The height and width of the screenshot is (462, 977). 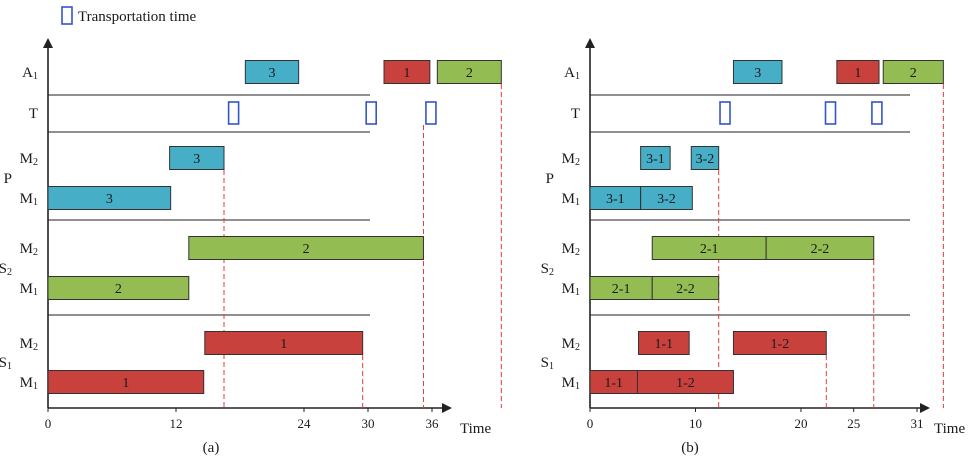 I want to click on x-tick-label: 20, so click(x=800, y=423).